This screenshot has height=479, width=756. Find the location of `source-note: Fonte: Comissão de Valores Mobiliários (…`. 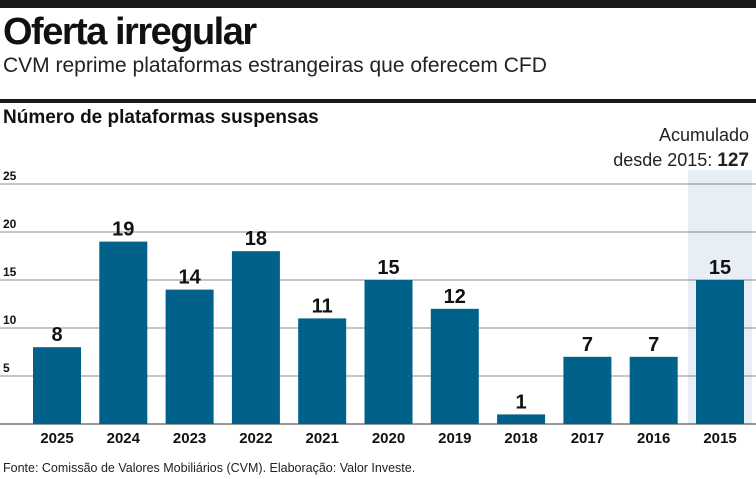

source-note: Fonte: Comissão de Valores Mobiliários (… is located at coordinates (209, 468).